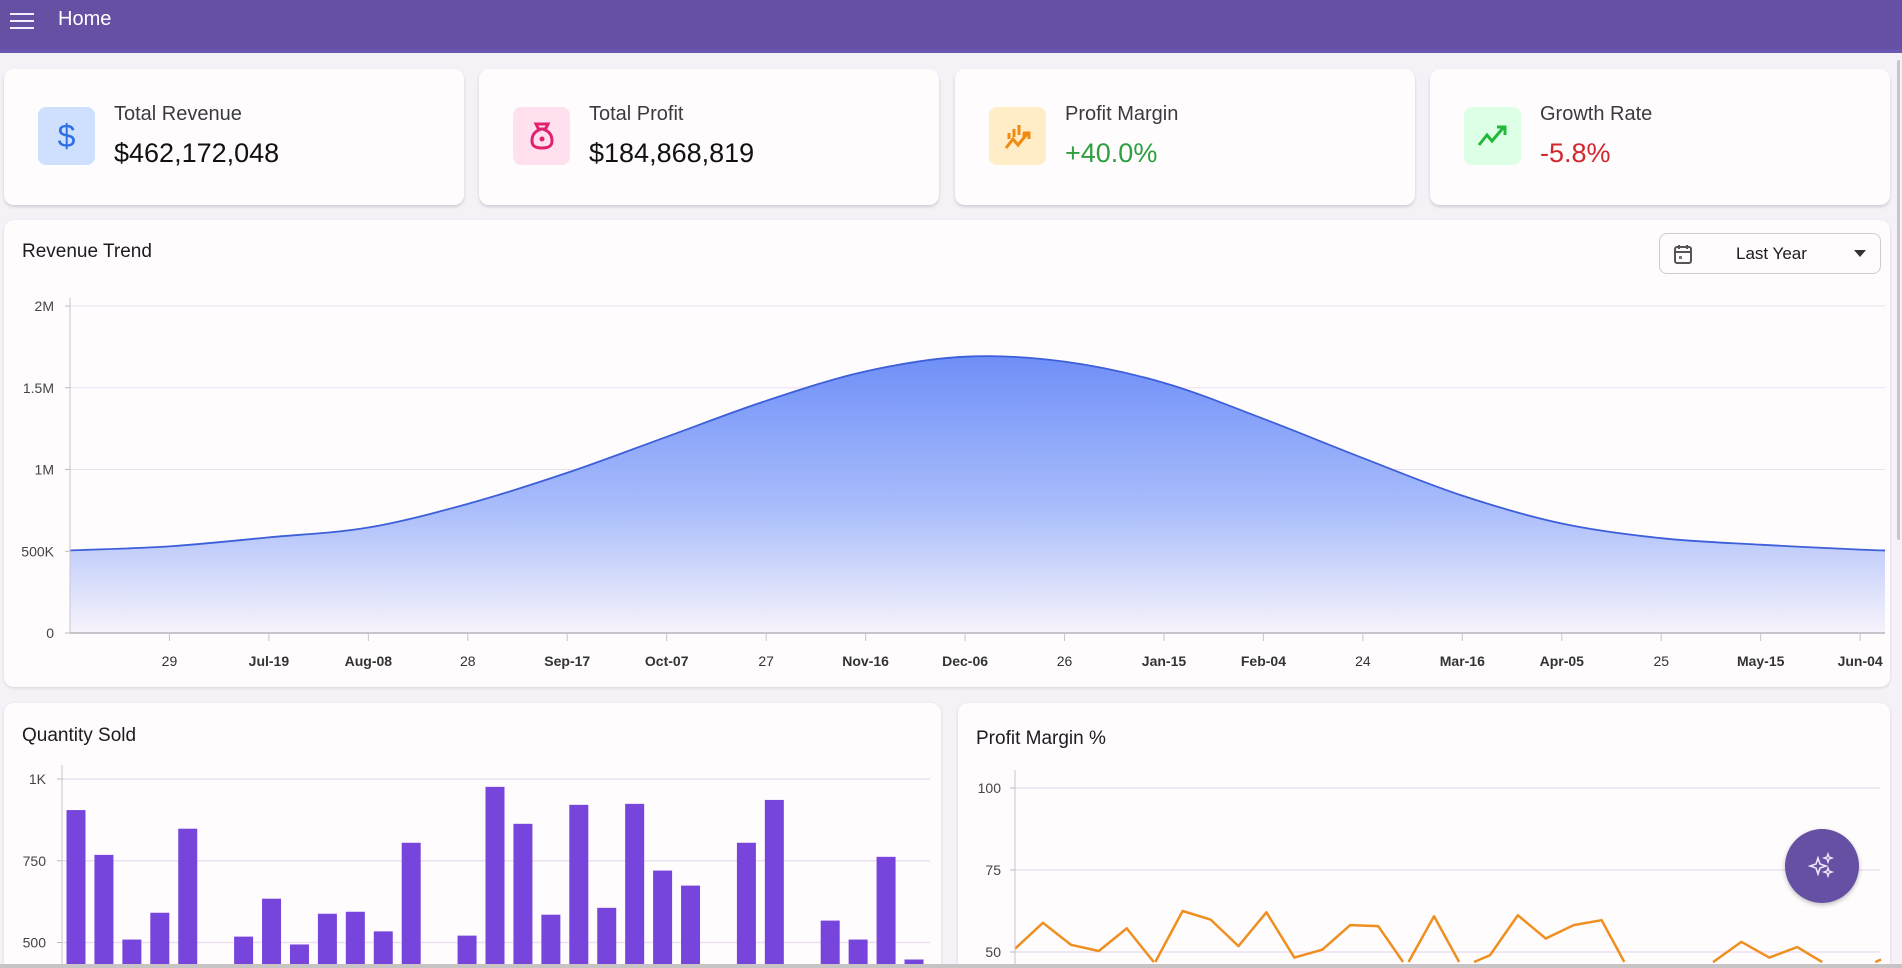 The height and width of the screenshot is (968, 1902). I want to click on profit-margin-title: Profit Margin %, so click(1041, 738).